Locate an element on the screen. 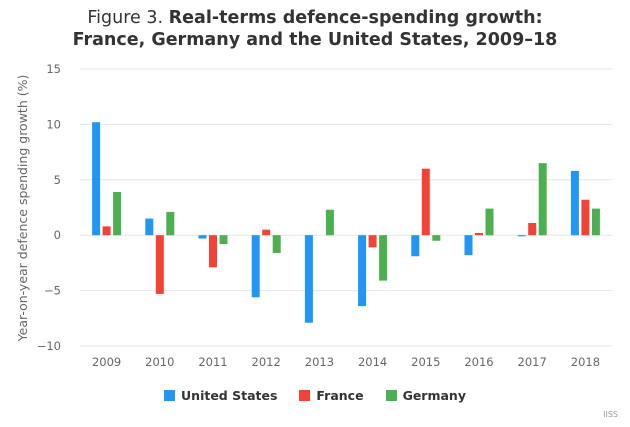  y-axis-ticks: −10 −5 0 5 10 15 is located at coordinates (49, 207).